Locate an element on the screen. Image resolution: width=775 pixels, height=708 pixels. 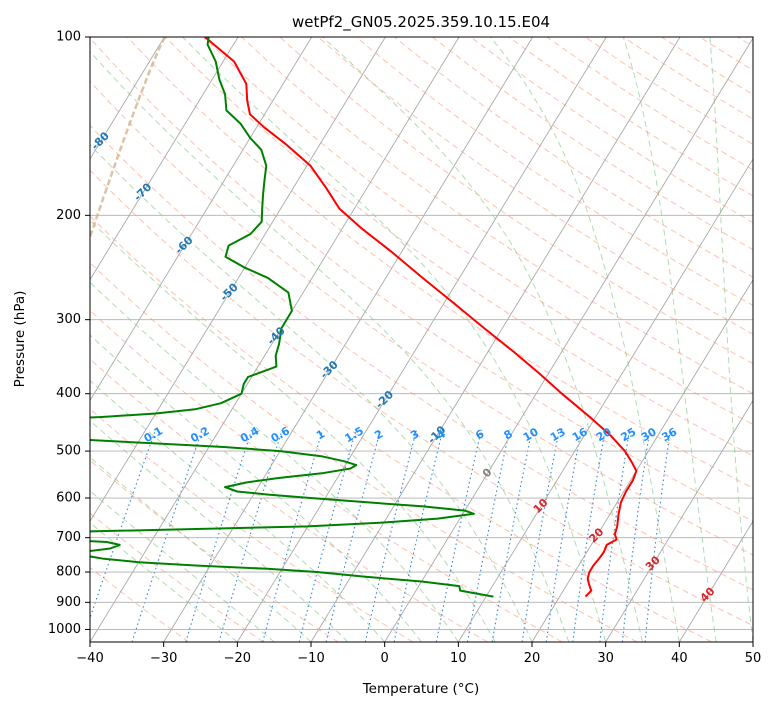
dry-adiabat--30 is located at coordinates (140, 604).